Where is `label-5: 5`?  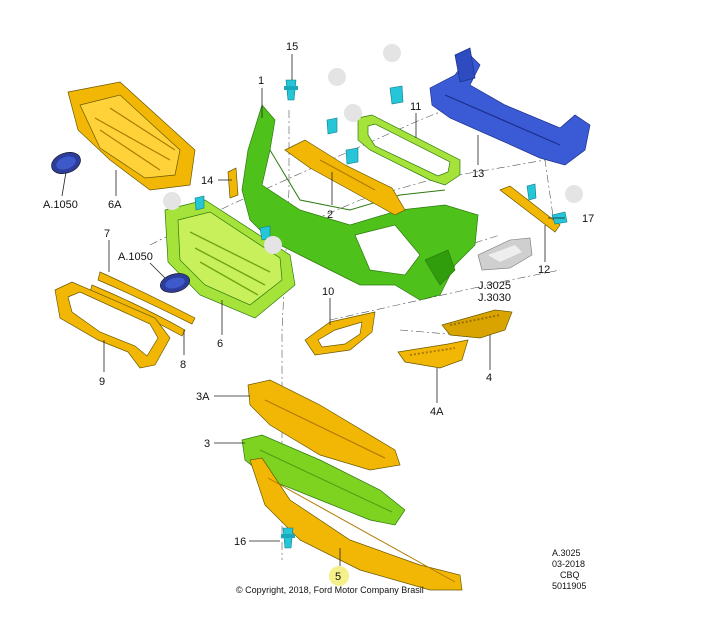 label-5: 5 is located at coordinates (338, 577).